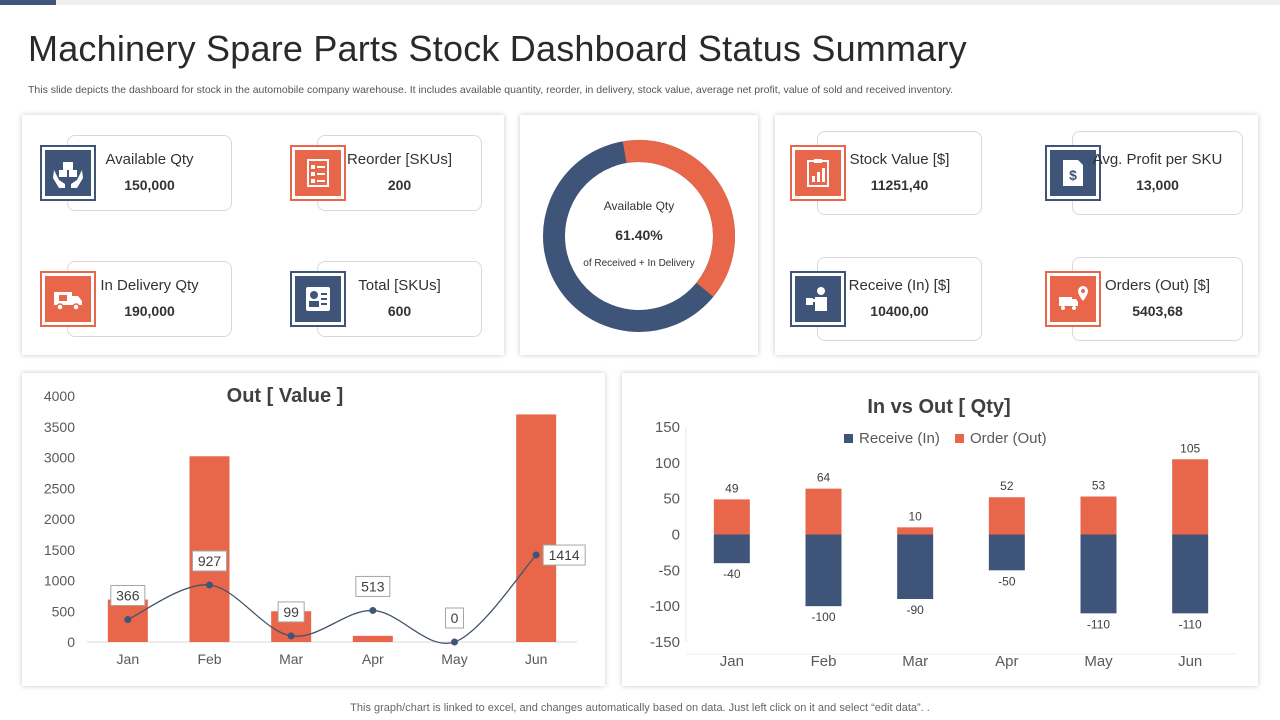 The image size is (1280, 720). Describe the element at coordinates (68, 173) in the screenshot. I see `hands-boxes-icon` at that location.